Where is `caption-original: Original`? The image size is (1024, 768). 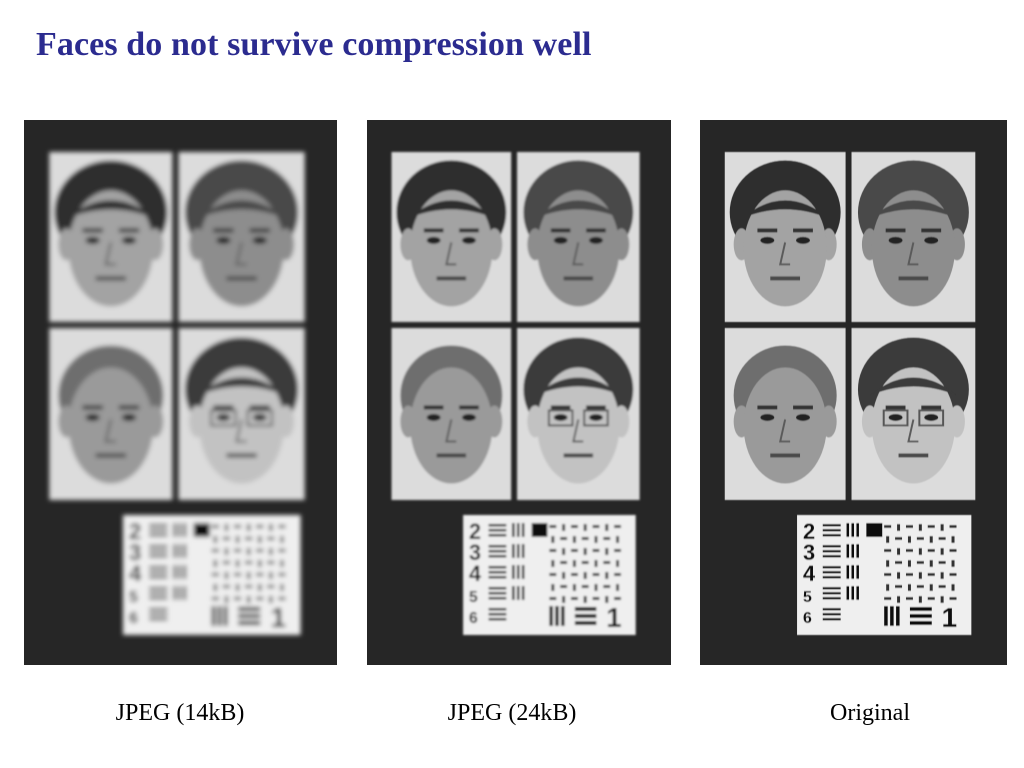 caption-original: Original is located at coordinates (870, 713).